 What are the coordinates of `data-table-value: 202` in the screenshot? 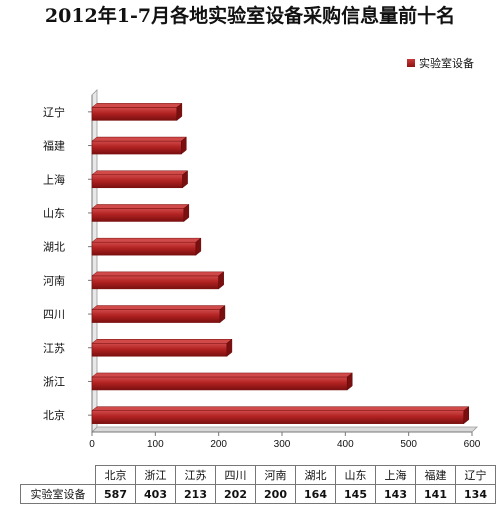 It's located at (235, 494).